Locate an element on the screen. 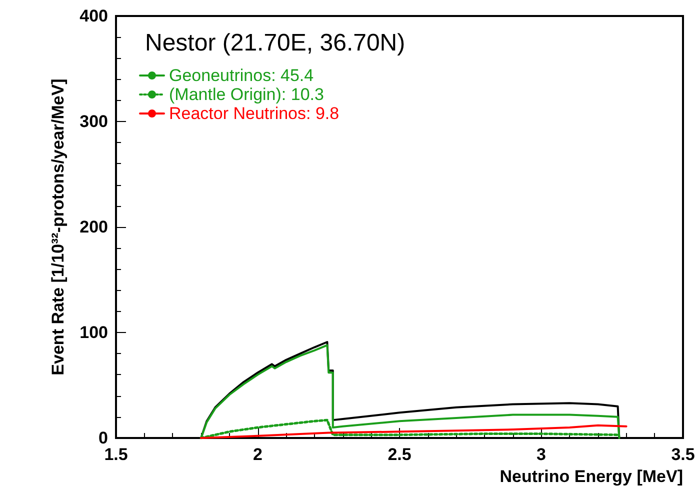 The image size is (695, 496). legend-label: Reactor Neutrinos: 9.8 is located at coordinates (254, 113).